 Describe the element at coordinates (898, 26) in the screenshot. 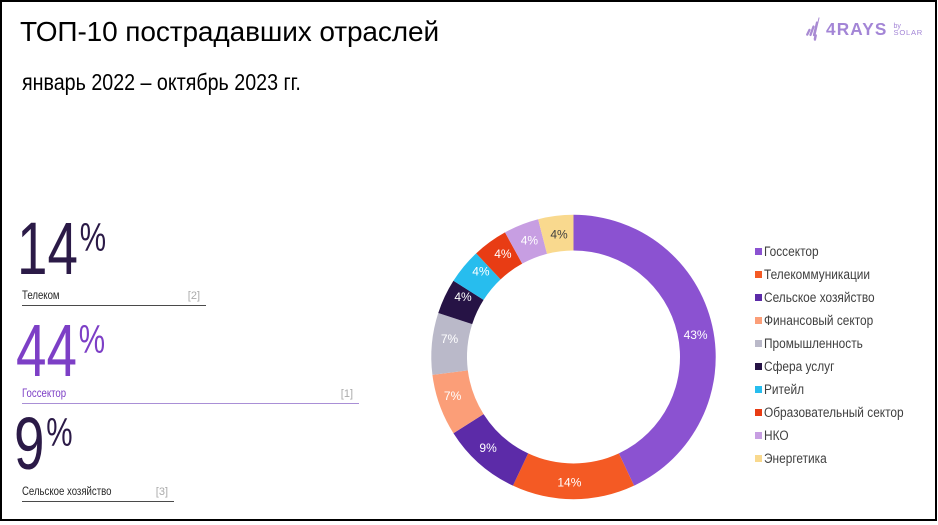

I see `svg-text: by` at that location.